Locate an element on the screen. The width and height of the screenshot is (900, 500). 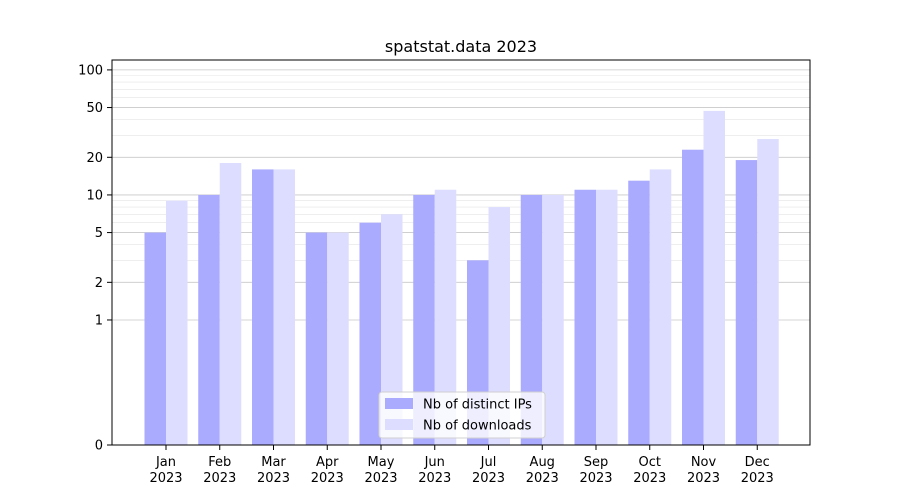
x-tick-label-month: Feb is located at coordinates (219, 462).